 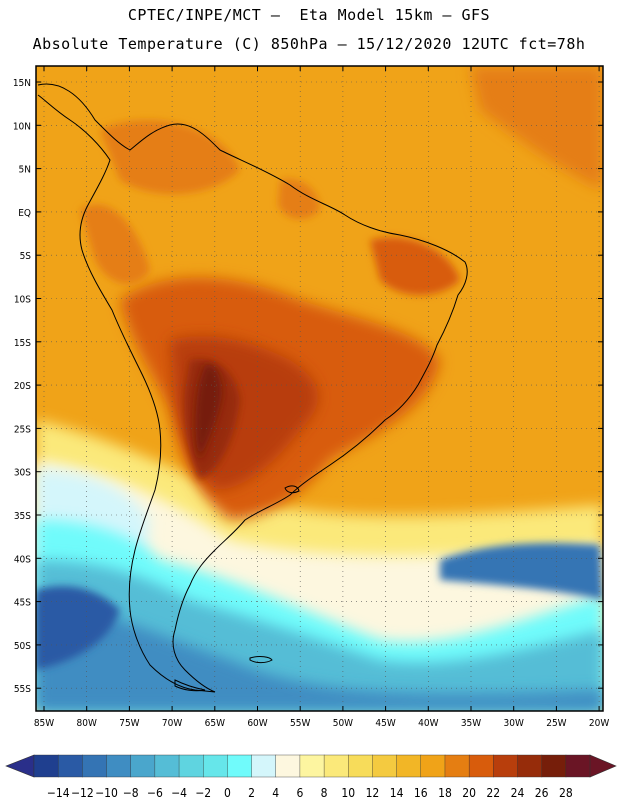 What do you see at coordinates (24, 213) in the screenshot?
I see `lat-tick-label: EQ` at bounding box center [24, 213].